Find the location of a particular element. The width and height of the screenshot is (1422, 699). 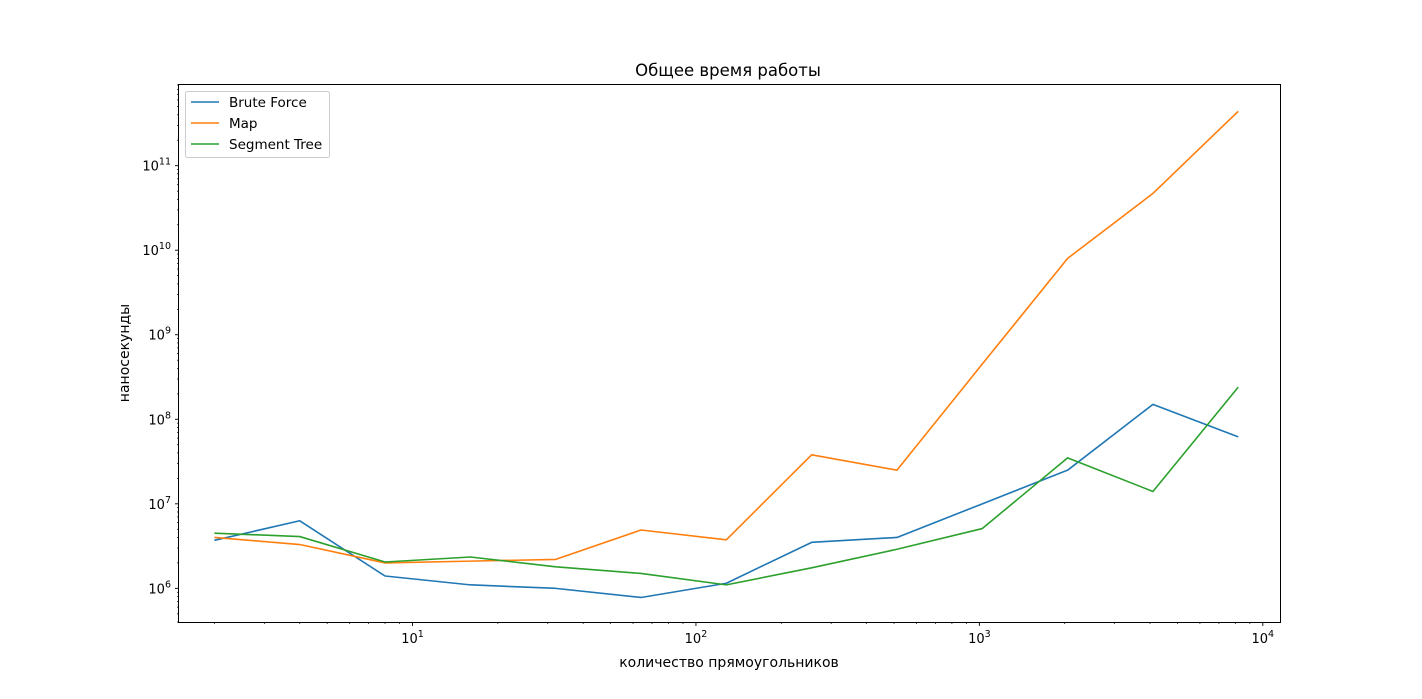

y-tick-label: 10⁹ is located at coordinates (159, 335).